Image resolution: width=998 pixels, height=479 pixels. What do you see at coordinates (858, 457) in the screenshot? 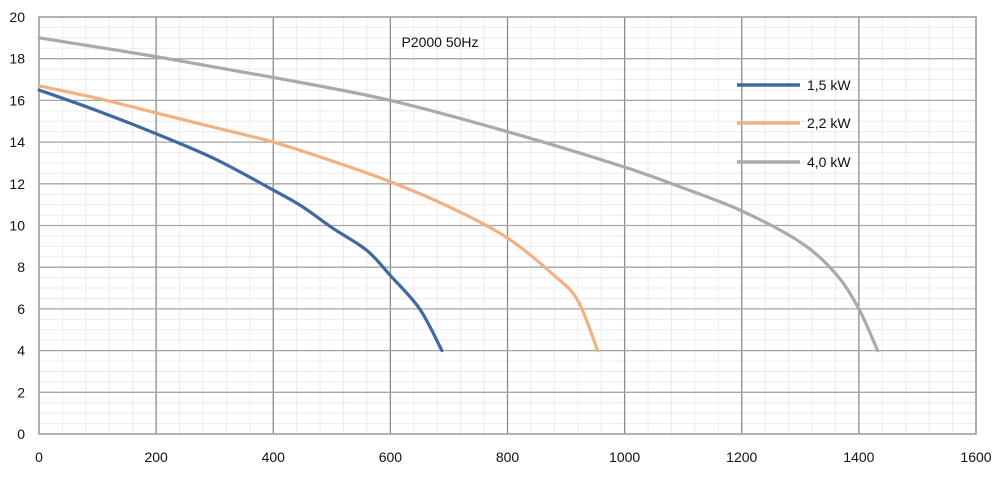
I see `x-tick-label: 1400` at bounding box center [858, 457].